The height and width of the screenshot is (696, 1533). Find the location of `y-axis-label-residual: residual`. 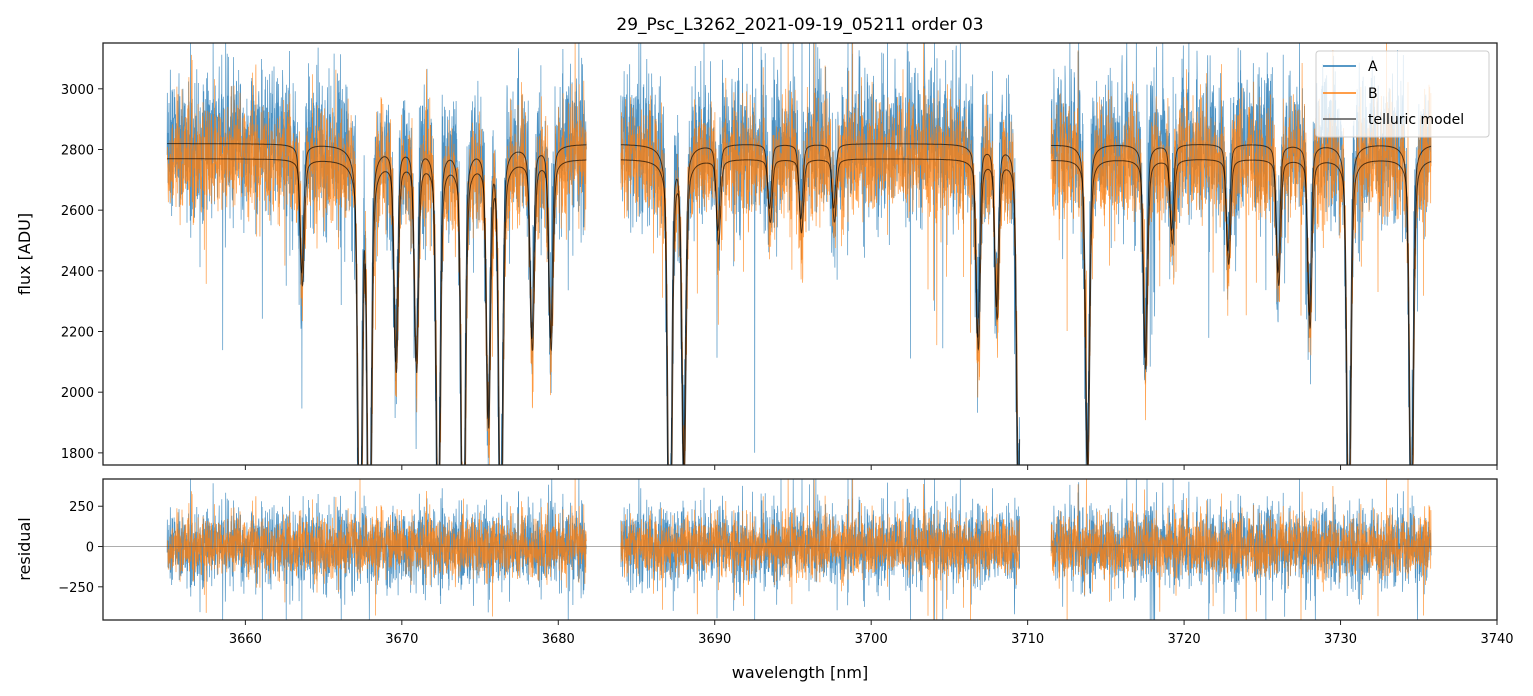

y-axis-label-residual: residual is located at coordinates (24, 548).